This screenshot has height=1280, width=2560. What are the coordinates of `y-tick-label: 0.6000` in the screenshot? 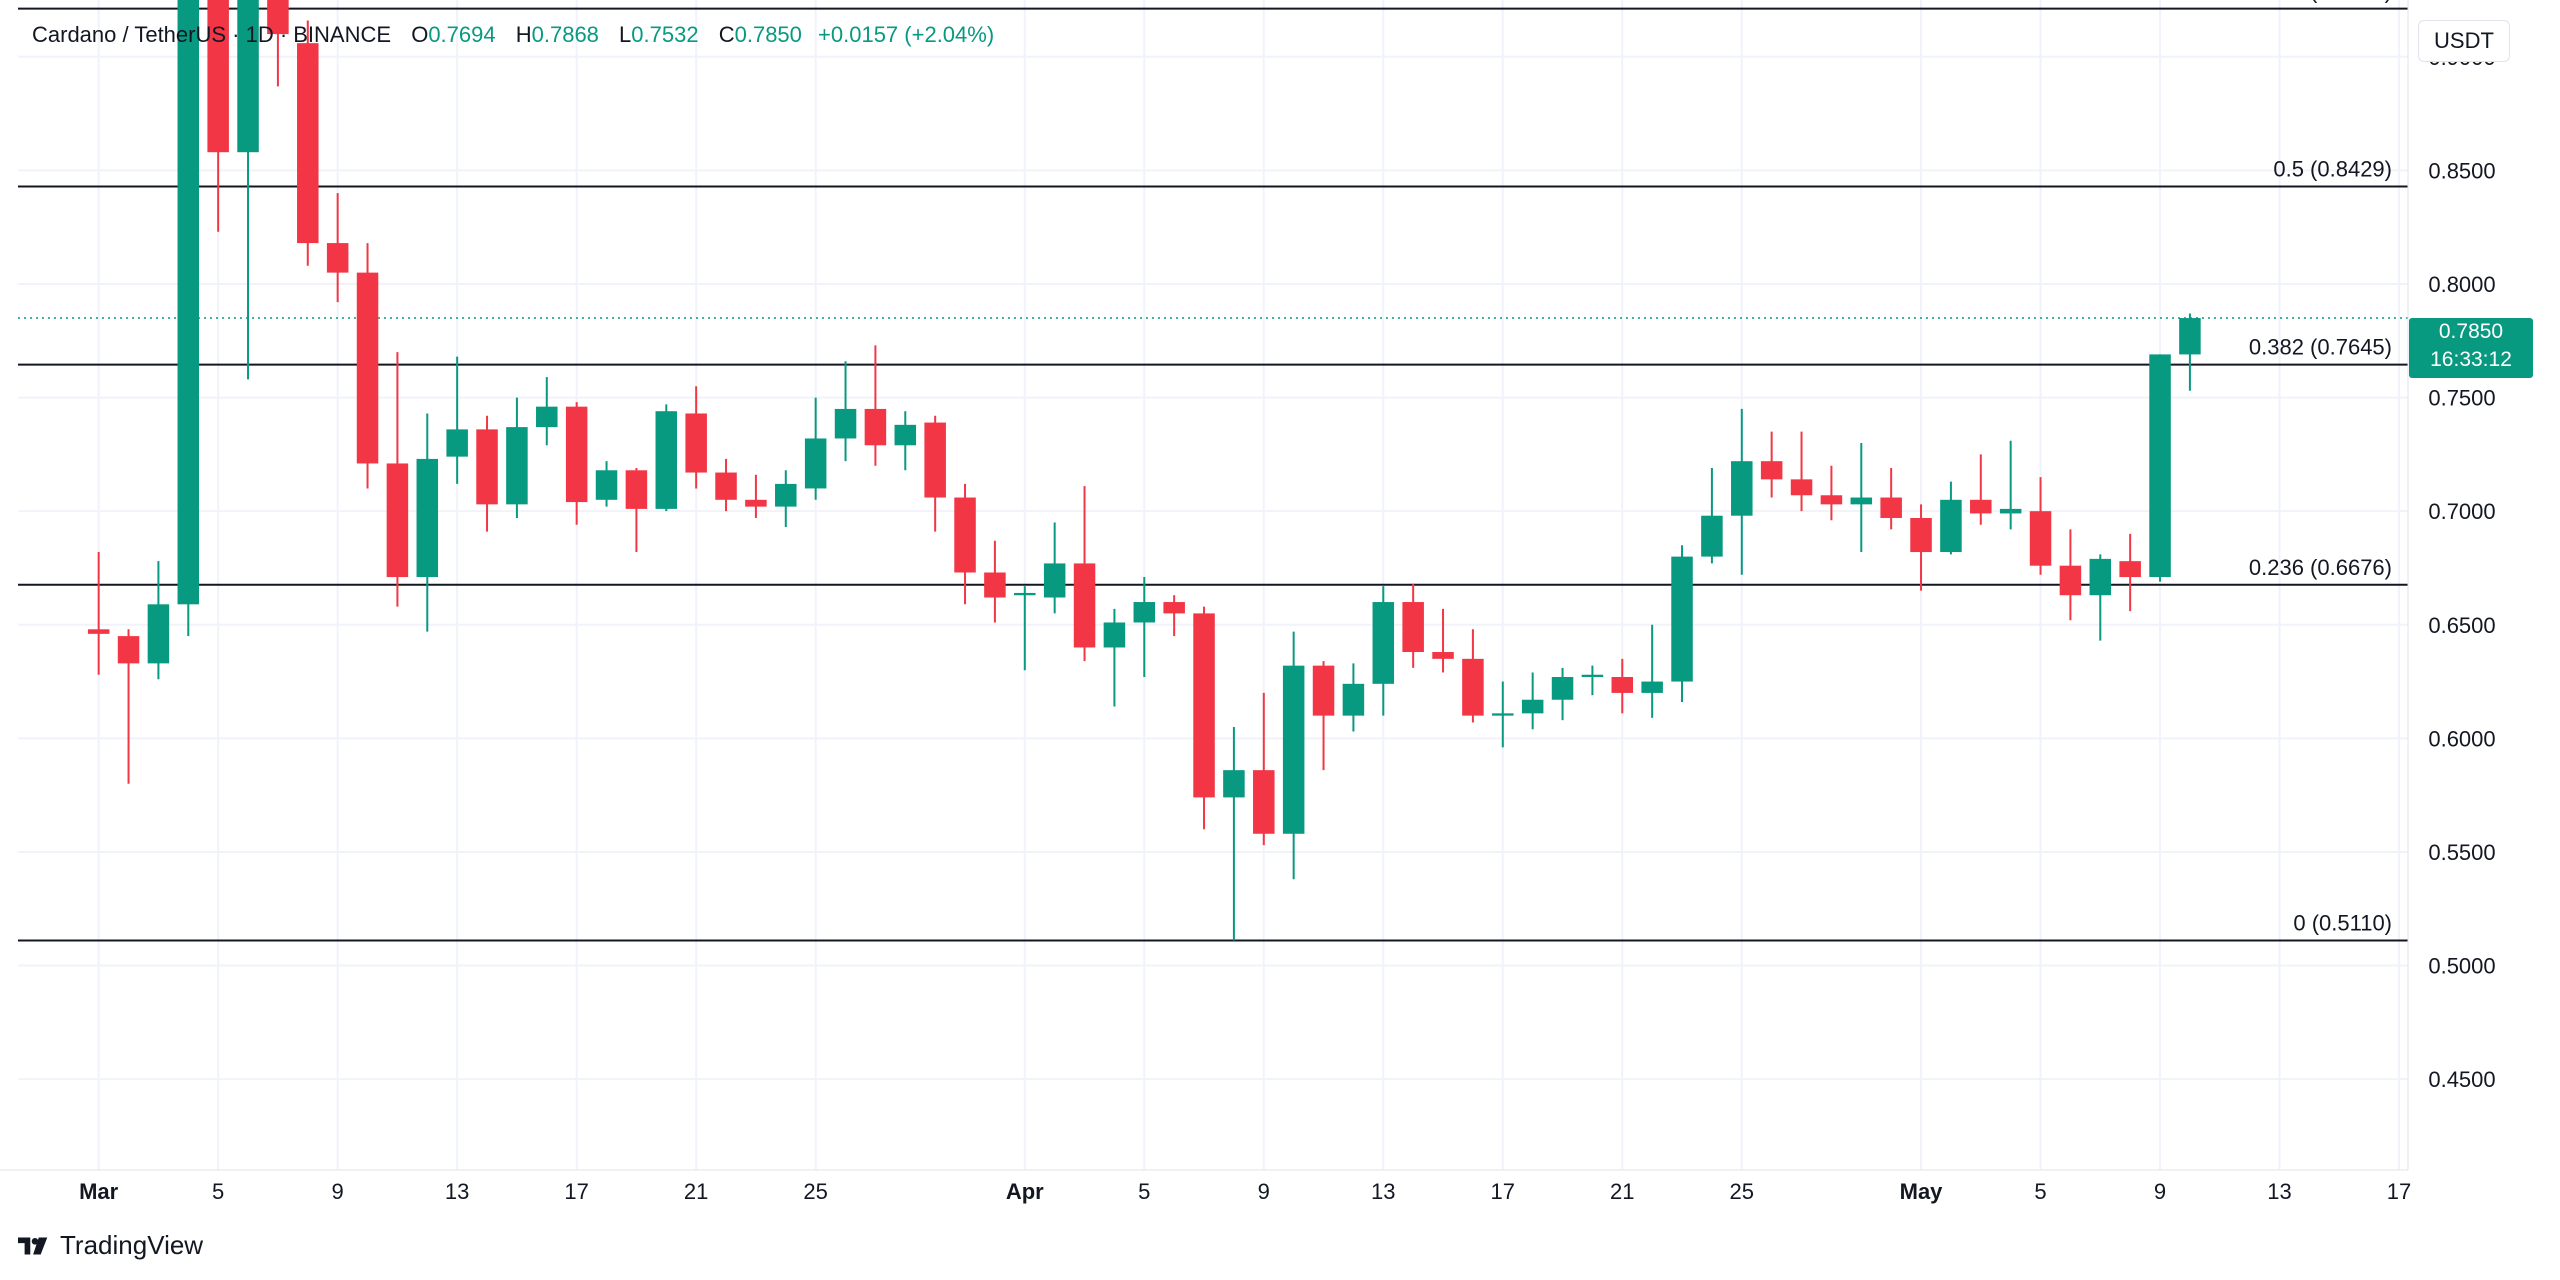 It's located at (2461, 738).